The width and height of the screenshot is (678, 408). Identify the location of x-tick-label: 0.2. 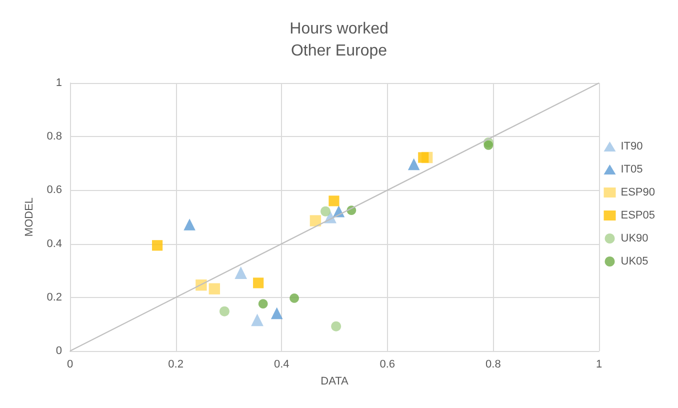
(176, 364).